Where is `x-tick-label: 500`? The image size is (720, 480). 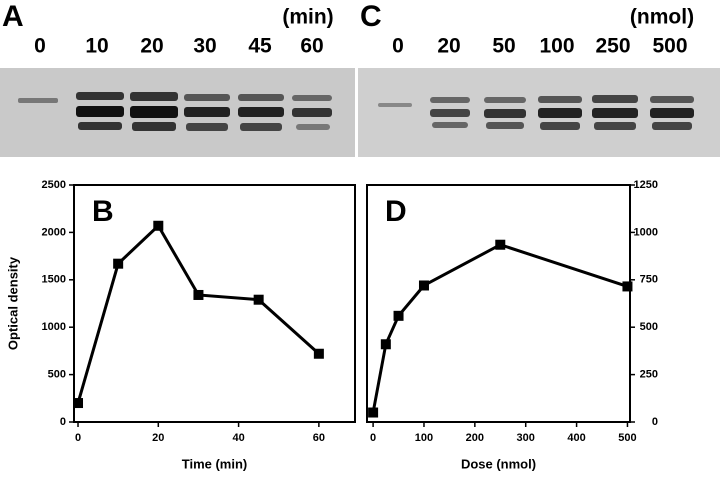
x-tick-label: 500 is located at coordinates (627, 438).